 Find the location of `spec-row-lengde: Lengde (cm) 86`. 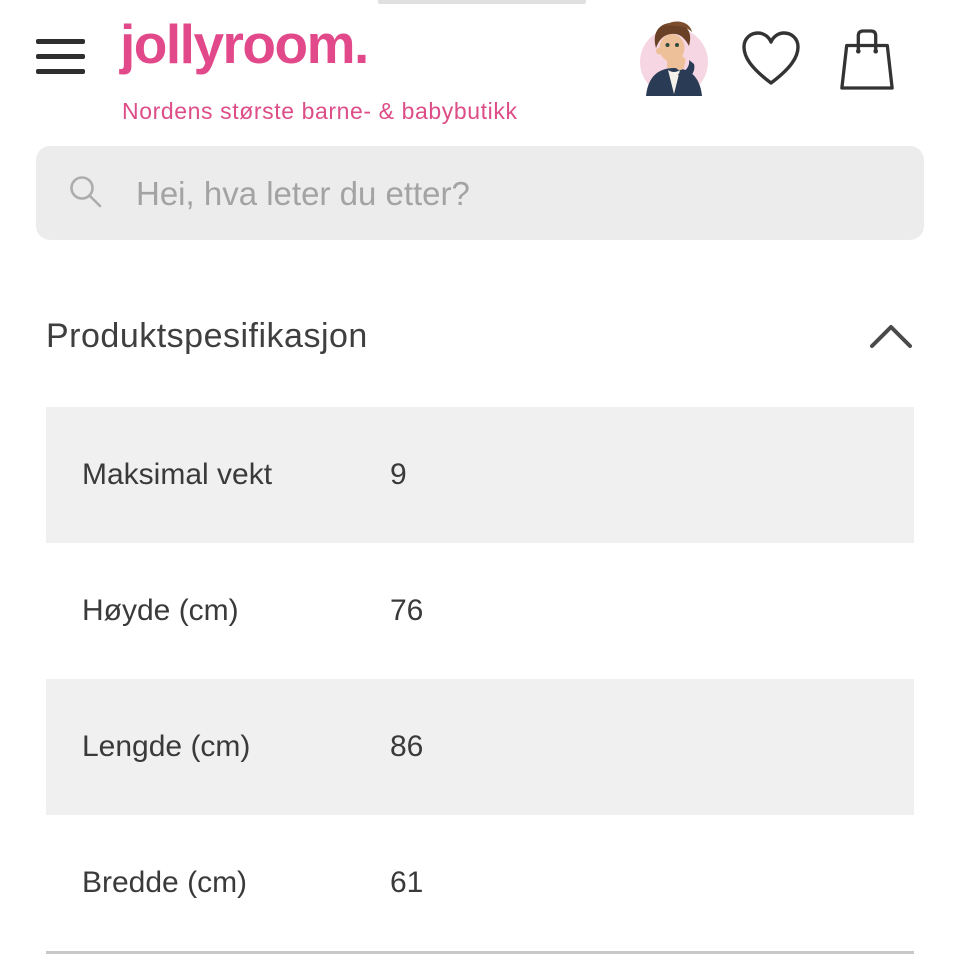

spec-row-lengde: Lengde (cm) 86 is located at coordinates (480, 747).